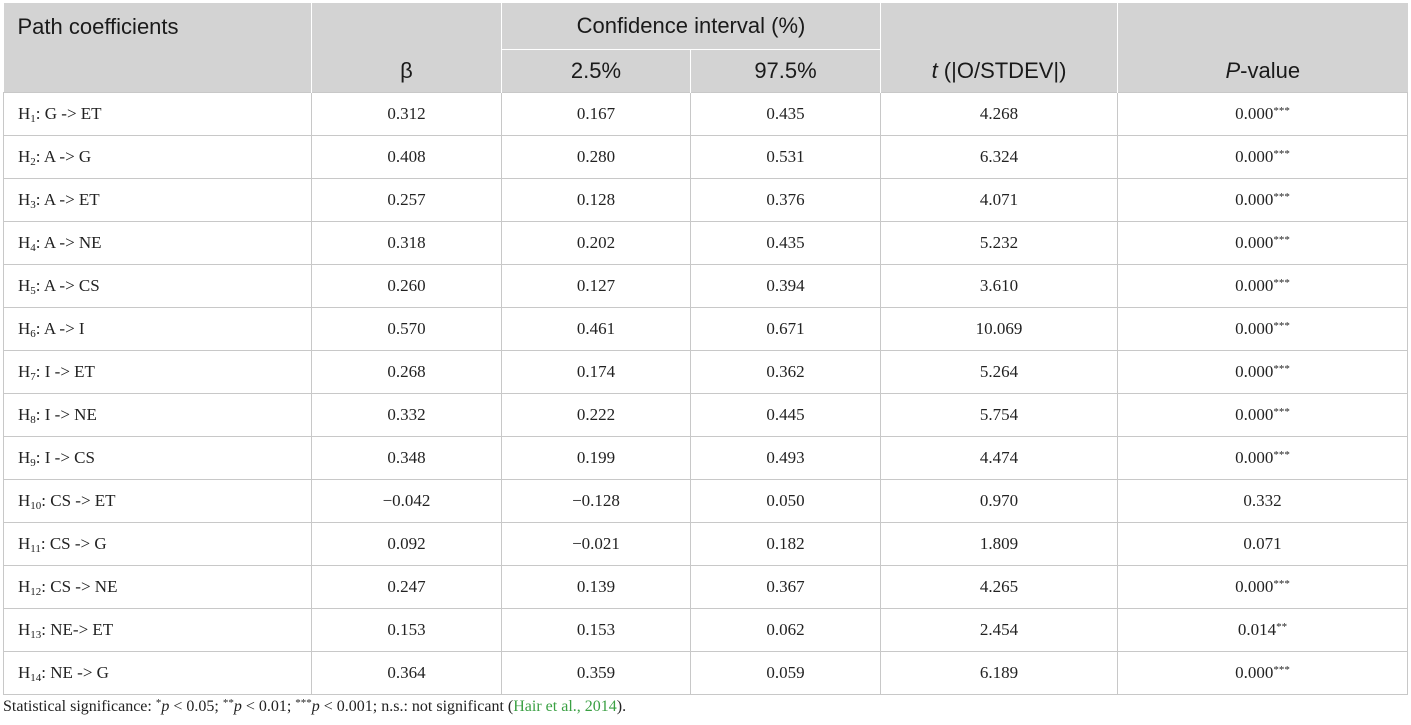 This screenshot has width=1411, height=725. What do you see at coordinates (785, 286) in the screenshot?
I see `ci-upper-cell: 0.394` at bounding box center [785, 286].